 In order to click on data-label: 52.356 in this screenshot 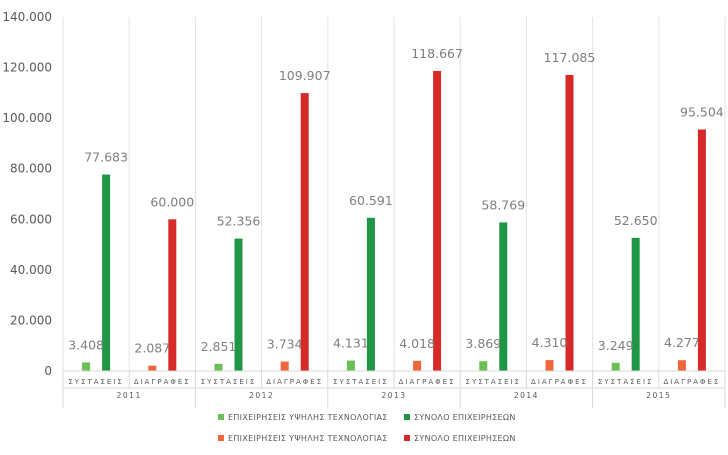, I will do `click(239, 221)`.